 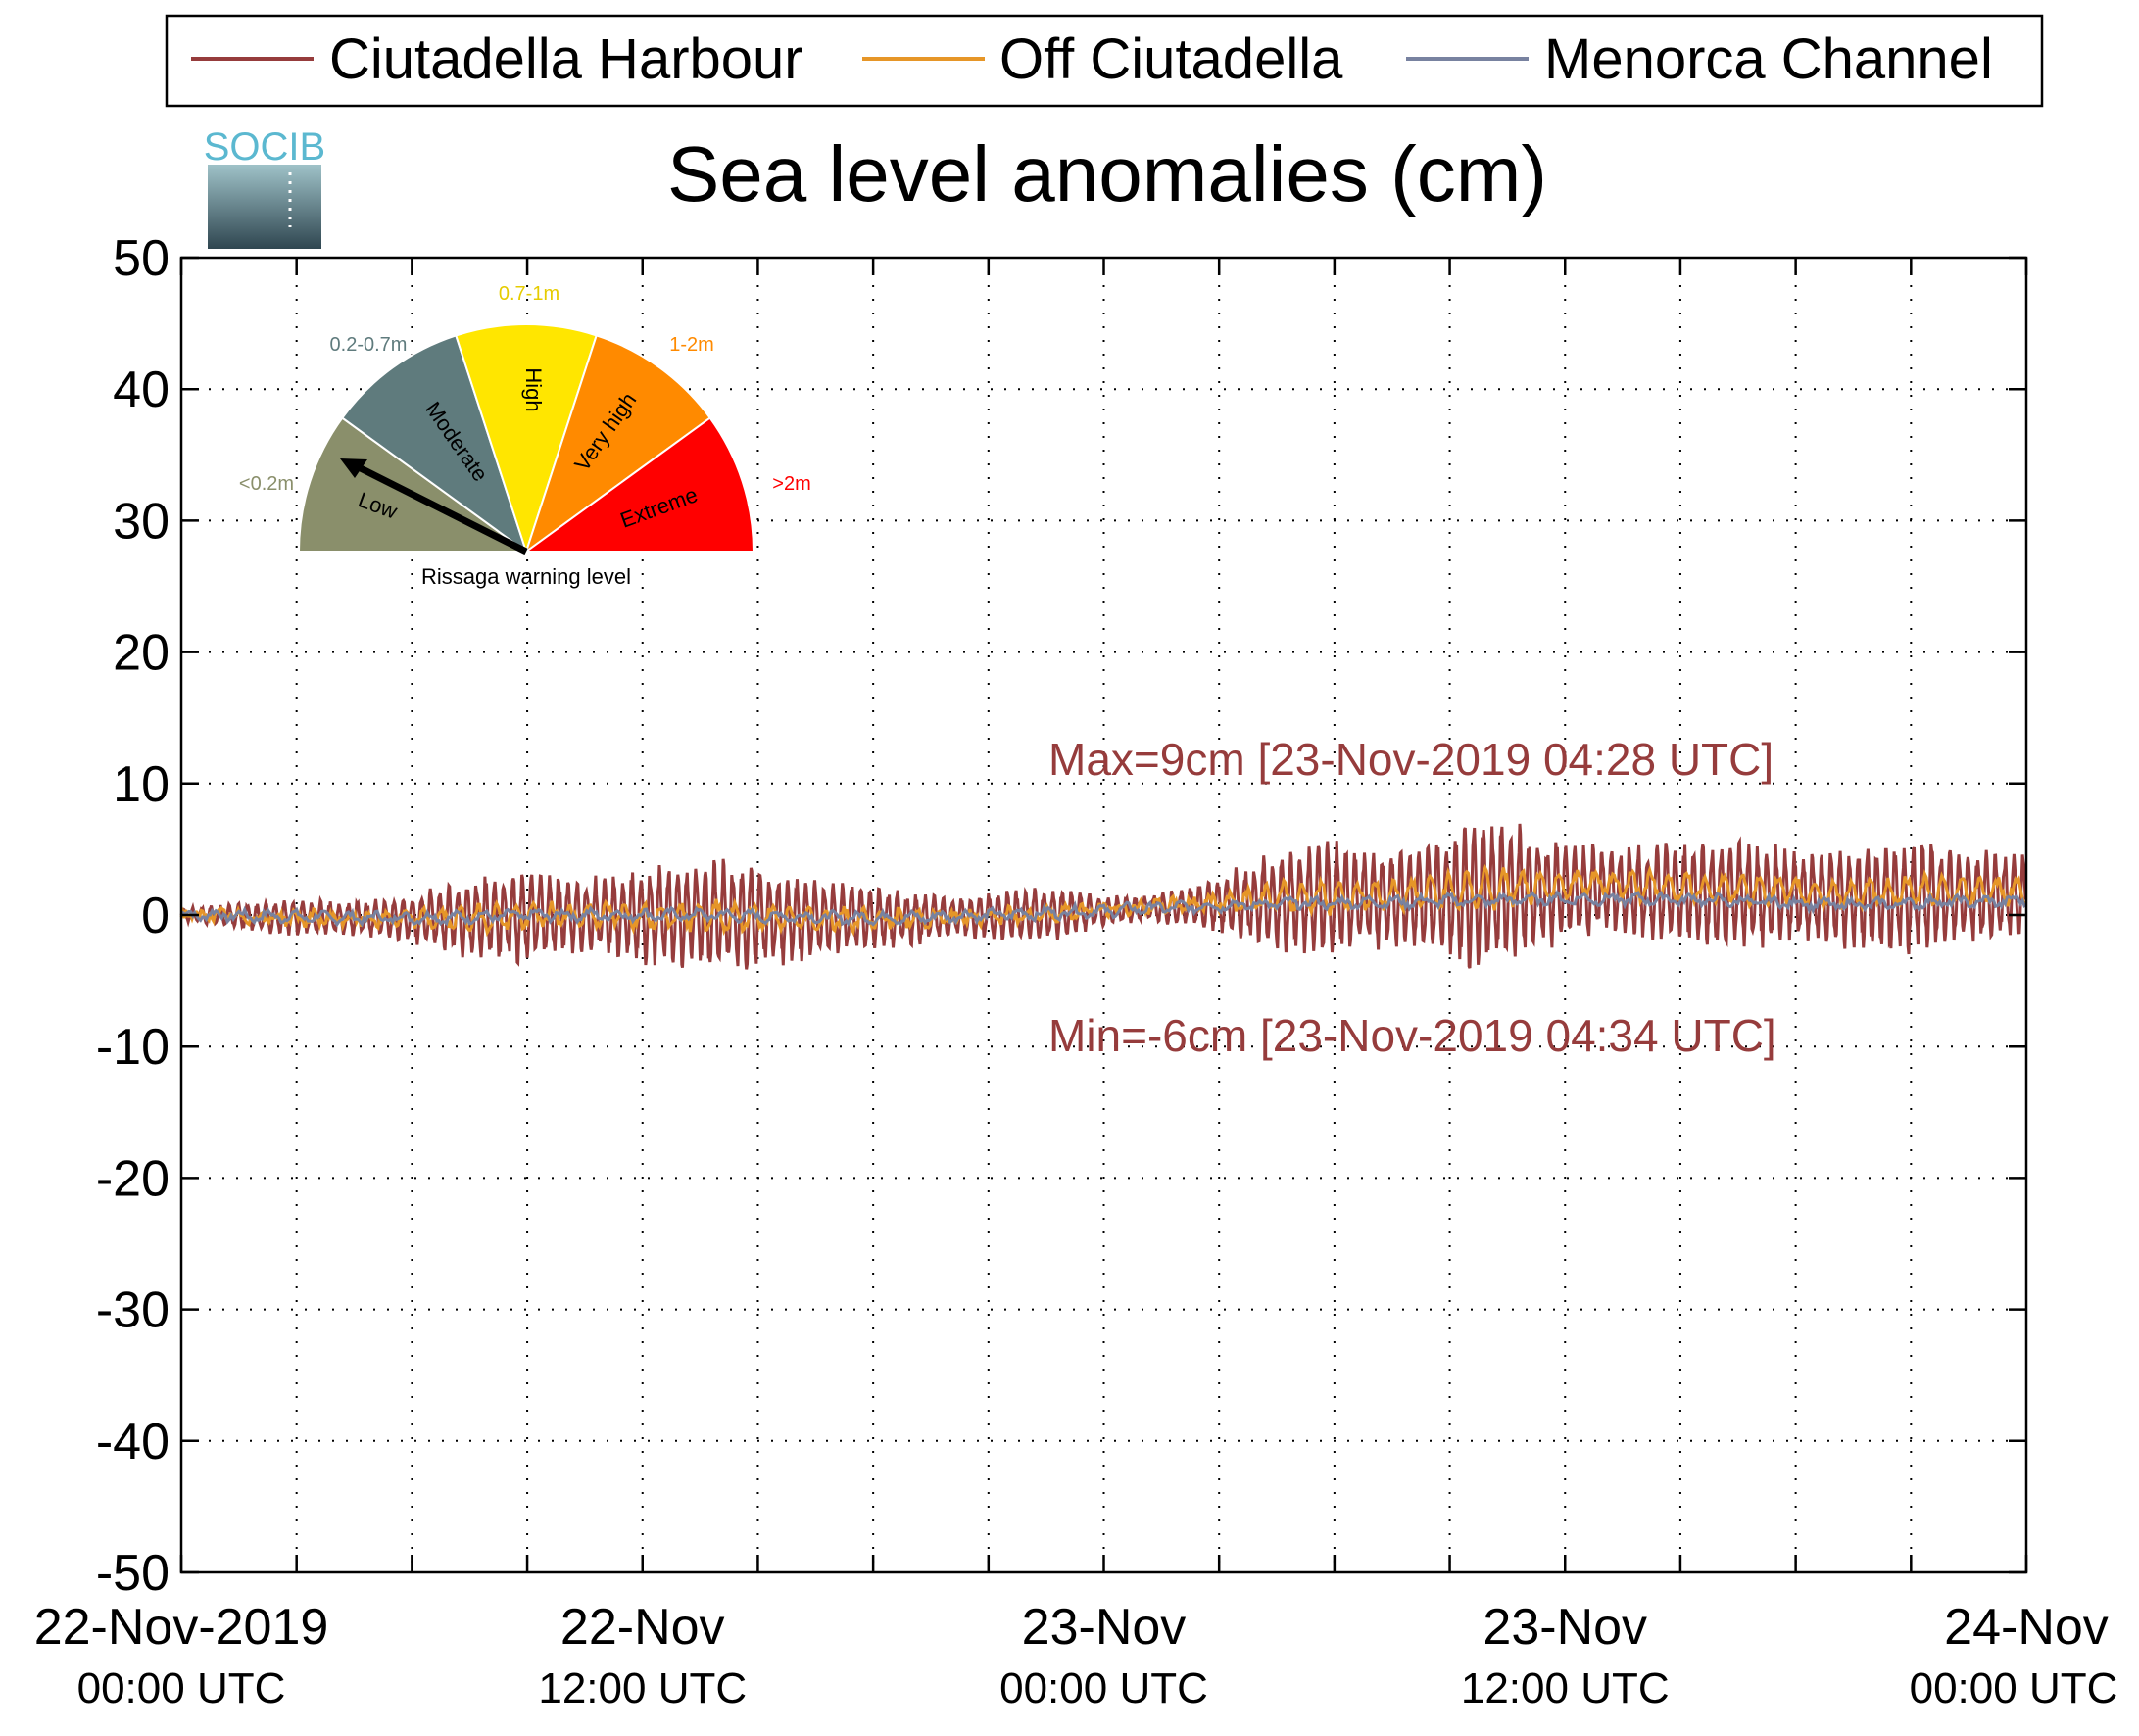 What do you see at coordinates (1412, 1035) in the screenshot?
I see `extreme-annotation: Min=-6cm [23-Nov-2019 04:34 UTC]` at bounding box center [1412, 1035].